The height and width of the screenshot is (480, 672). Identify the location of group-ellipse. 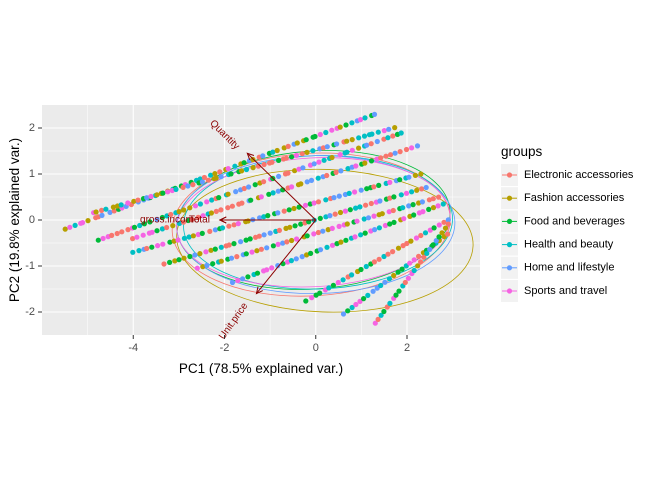
(313, 222).